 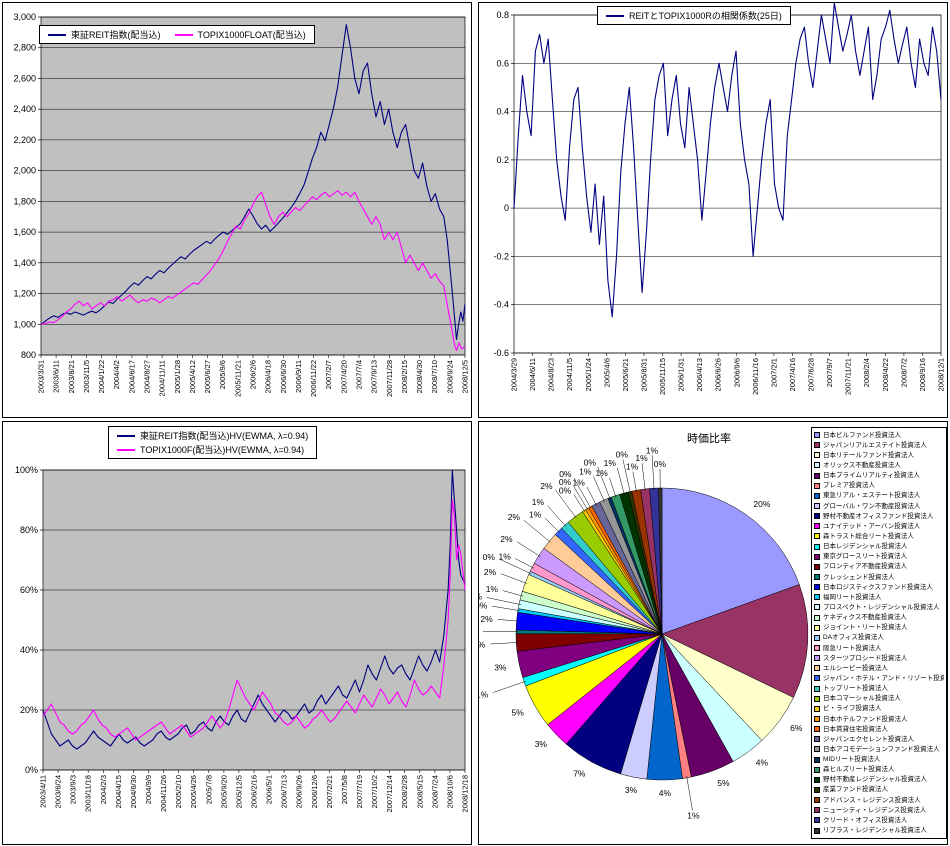 What do you see at coordinates (419, 376) in the screenshot?
I see `svg-text: 2008/4/30` at bounding box center [419, 376].